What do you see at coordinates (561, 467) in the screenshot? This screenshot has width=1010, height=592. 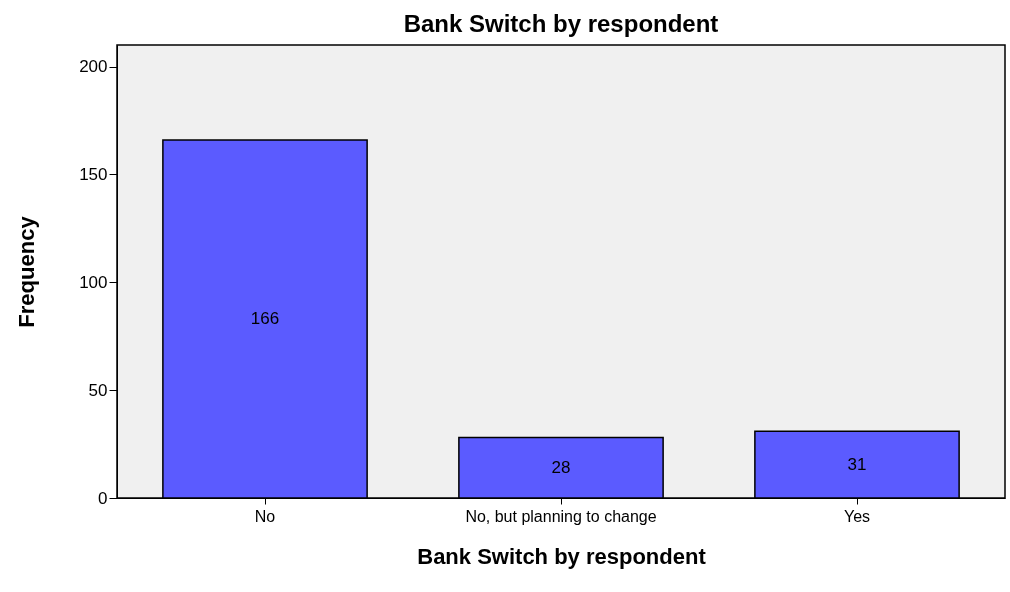 I see `data-label: 28` at bounding box center [561, 467].